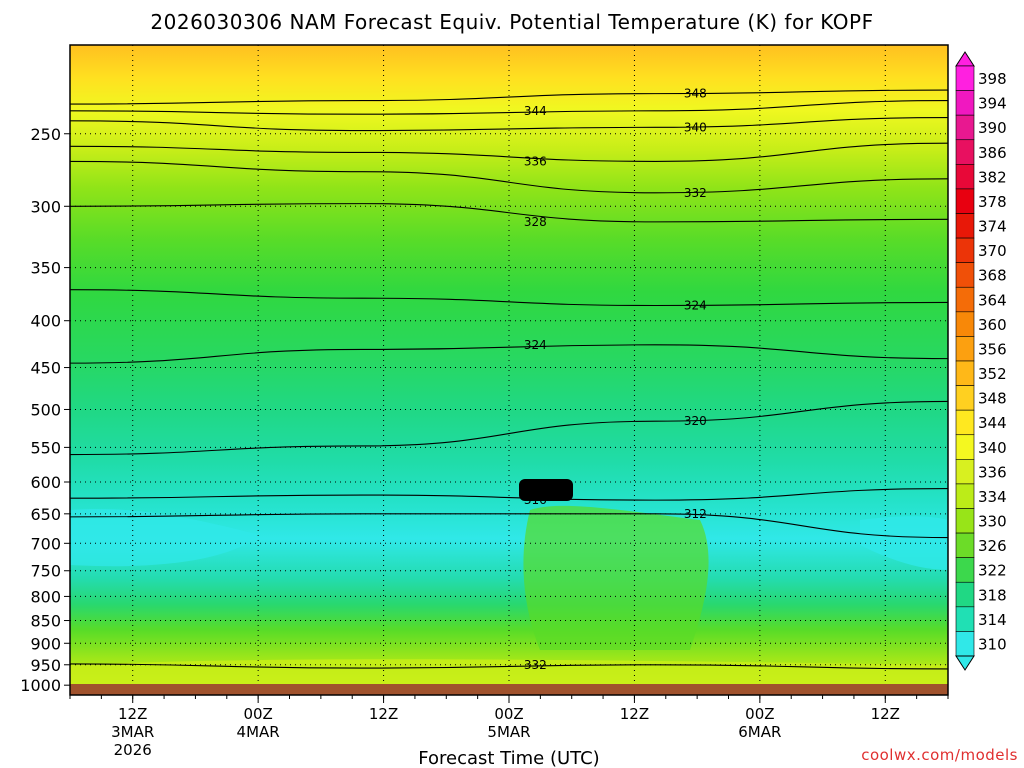 The height and width of the screenshot is (768, 1024). I want to click on contour-label: 316, so click(535, 500).